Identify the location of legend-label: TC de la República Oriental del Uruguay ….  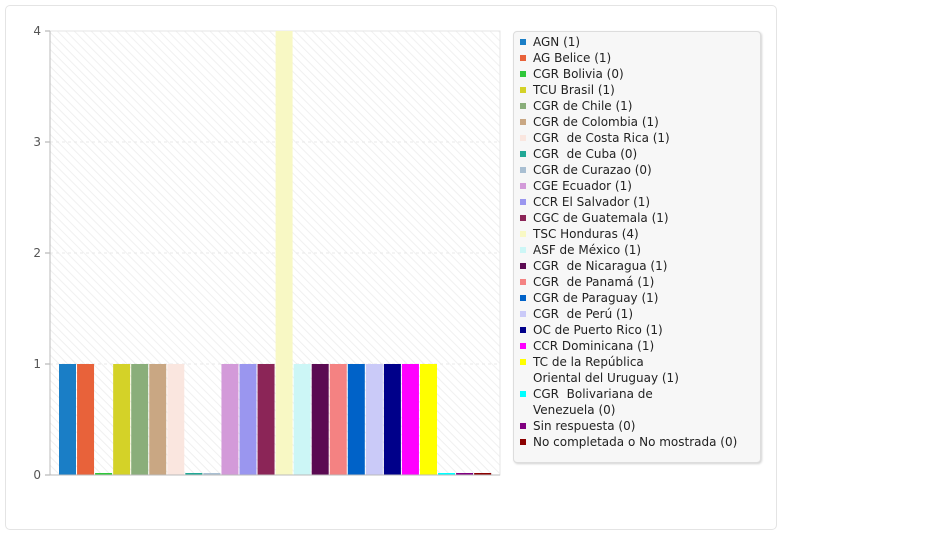
(606, 370).